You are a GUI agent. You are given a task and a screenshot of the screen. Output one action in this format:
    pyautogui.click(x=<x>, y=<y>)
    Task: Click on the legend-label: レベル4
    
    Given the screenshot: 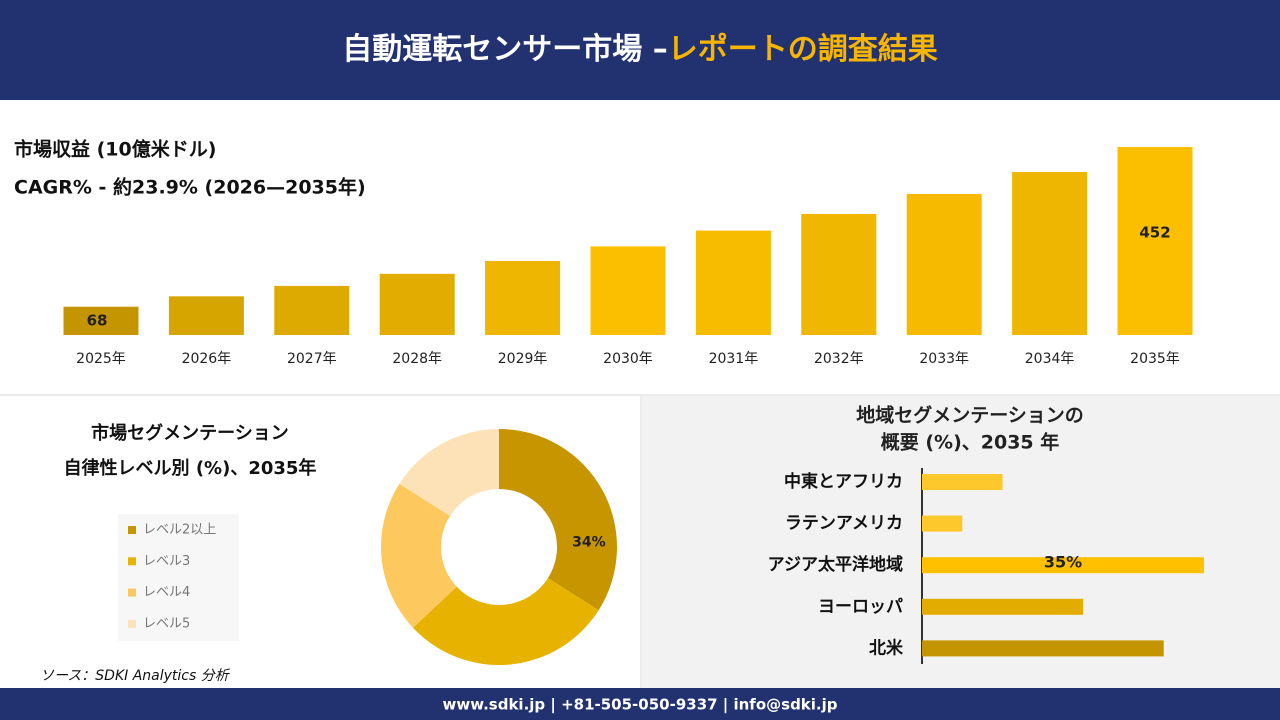 What is the action you would take?
    pyautogui.click(x=166, y=592)
    